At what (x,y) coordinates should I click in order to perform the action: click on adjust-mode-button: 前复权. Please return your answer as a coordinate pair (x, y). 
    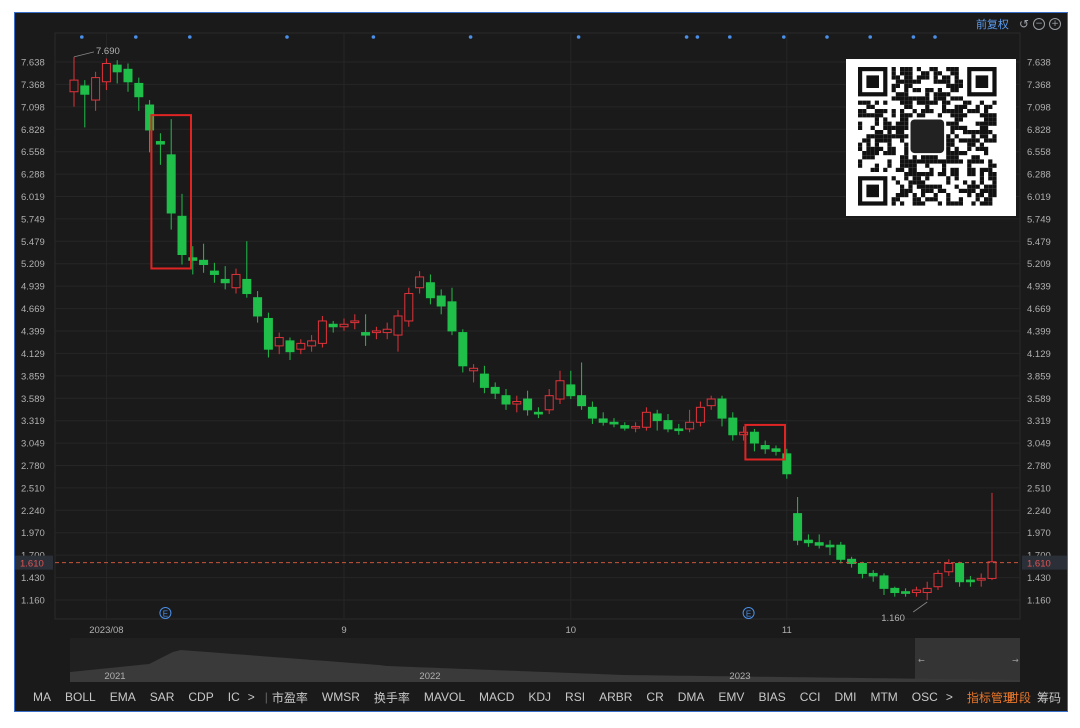
    Looking at the image, I should click on (992, 24).